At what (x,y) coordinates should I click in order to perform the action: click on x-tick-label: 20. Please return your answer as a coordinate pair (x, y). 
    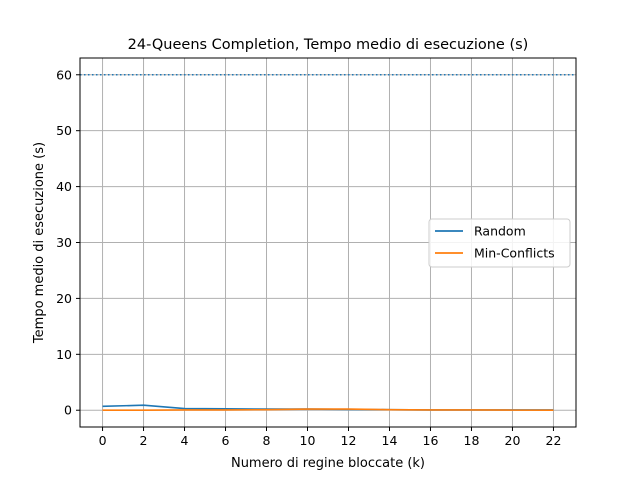
    Looking at the image, I should click on (513, 440).